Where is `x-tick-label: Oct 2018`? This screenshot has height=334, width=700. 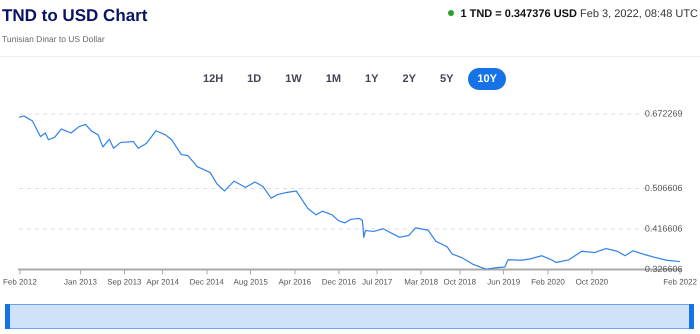 x-tick-label: Oct 2018 is located at coordinates (460, 281).